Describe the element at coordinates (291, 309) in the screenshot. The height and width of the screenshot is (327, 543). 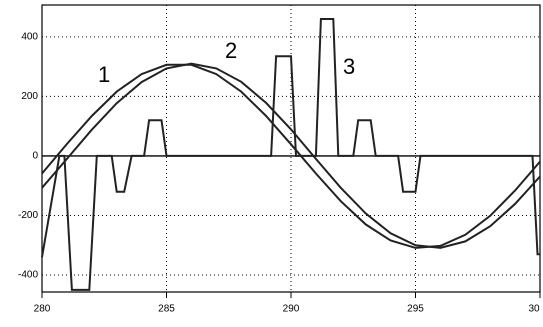
I see `x-tick-label: 290` at that location.